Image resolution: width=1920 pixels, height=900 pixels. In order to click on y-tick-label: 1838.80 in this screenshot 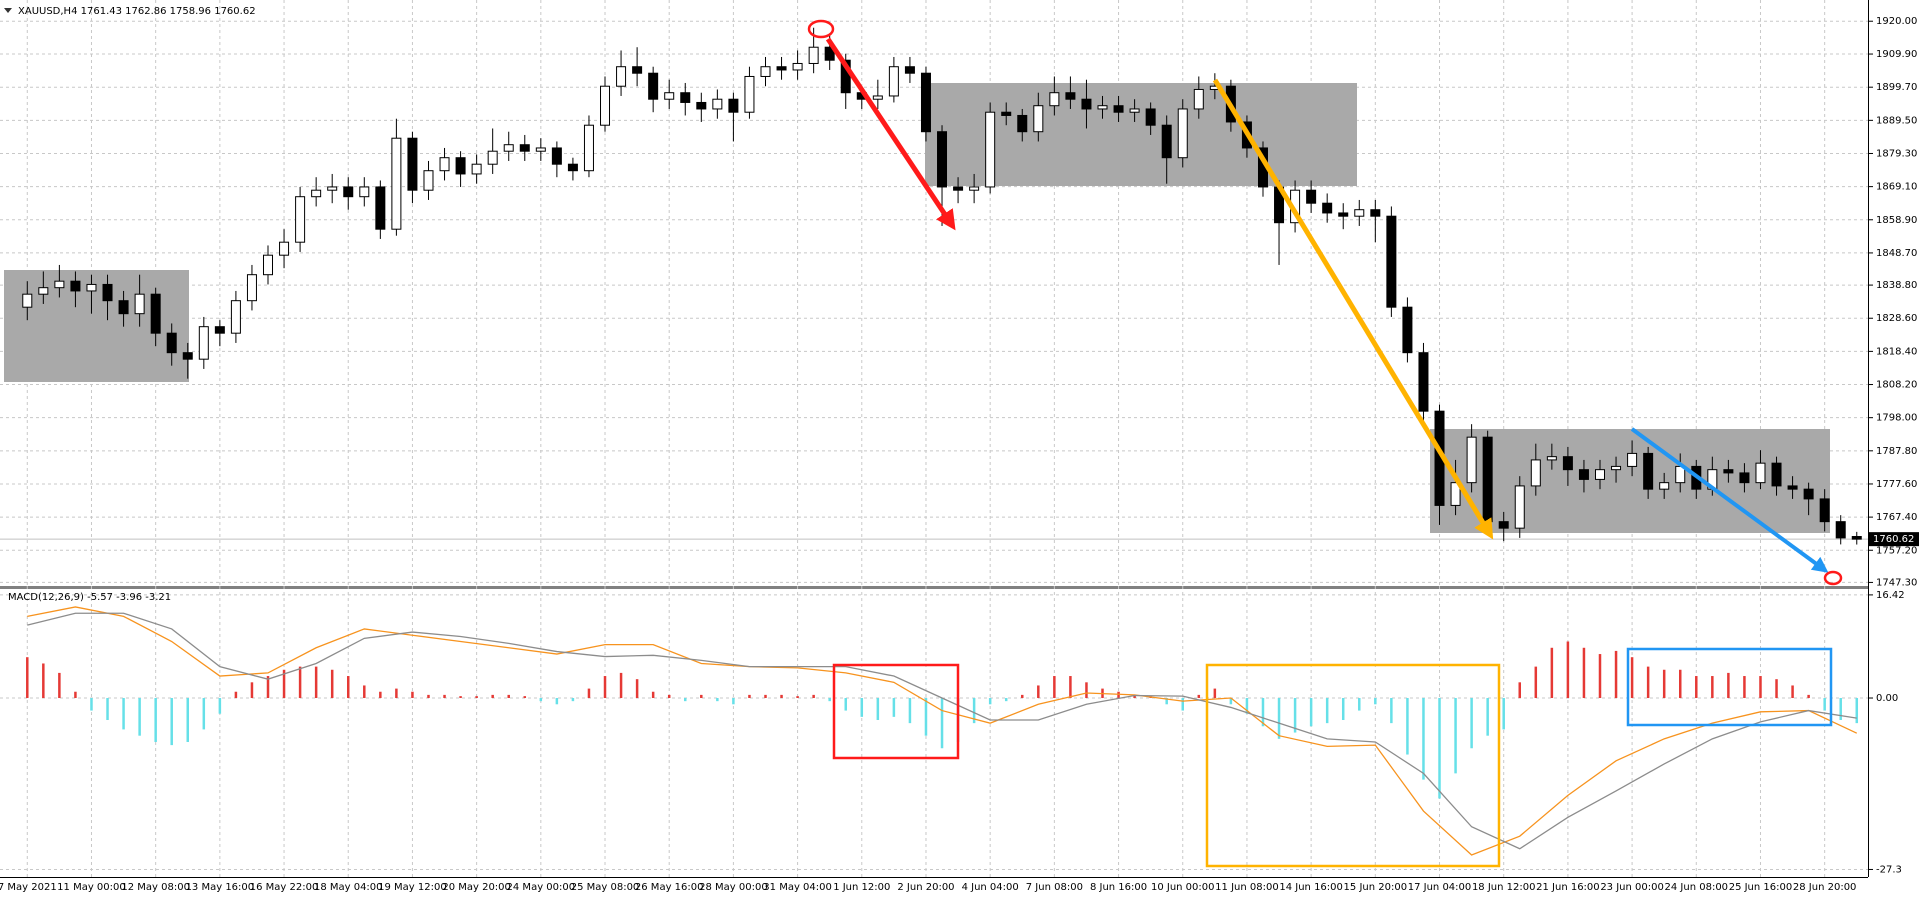, I will do `click(1896, 285)`.